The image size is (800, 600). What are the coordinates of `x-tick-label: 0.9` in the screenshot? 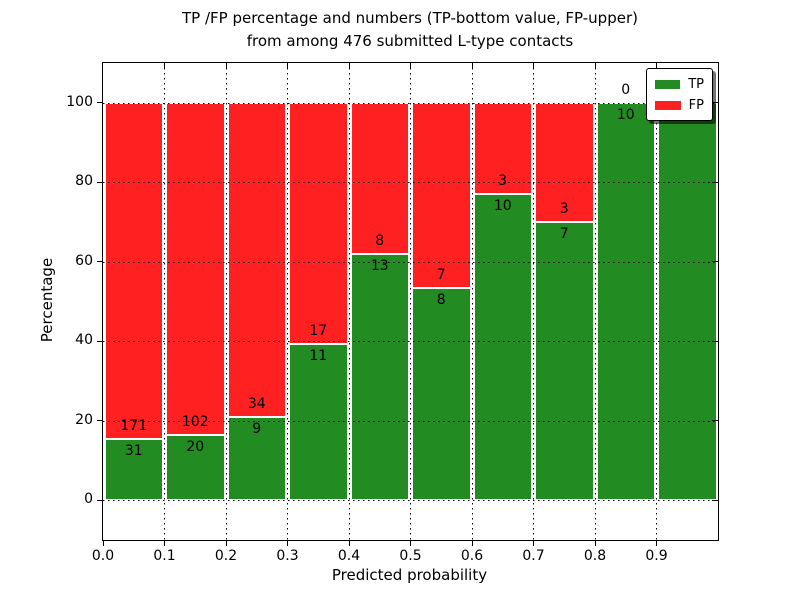 It's located at (656, 556).